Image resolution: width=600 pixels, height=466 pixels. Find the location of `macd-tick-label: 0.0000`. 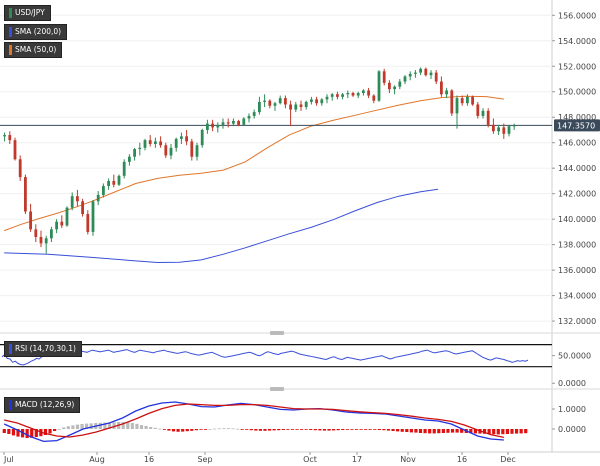

macd-tick-label: 0.0000 is located at coordinates (572, 429).